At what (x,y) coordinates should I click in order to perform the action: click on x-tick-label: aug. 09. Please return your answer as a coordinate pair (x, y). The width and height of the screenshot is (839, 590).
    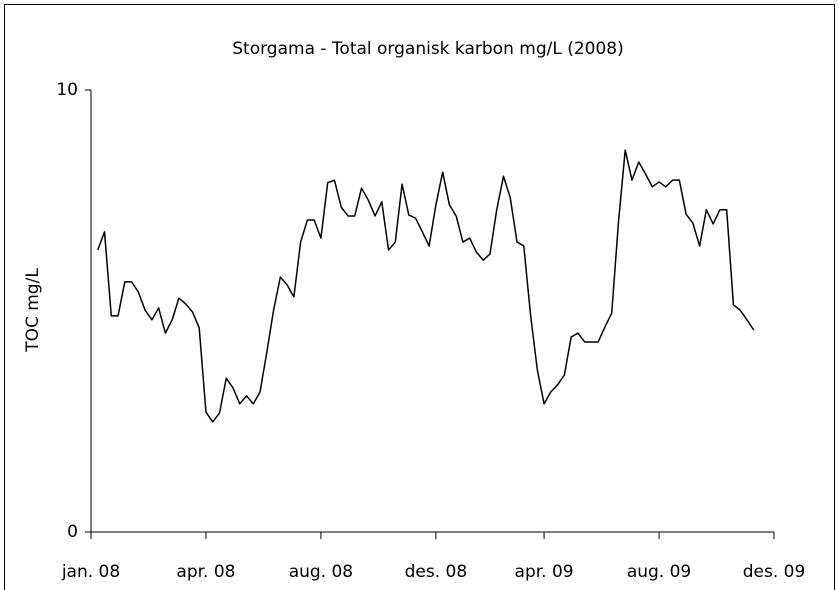
    Looking at the image, I should click on (659, 572).